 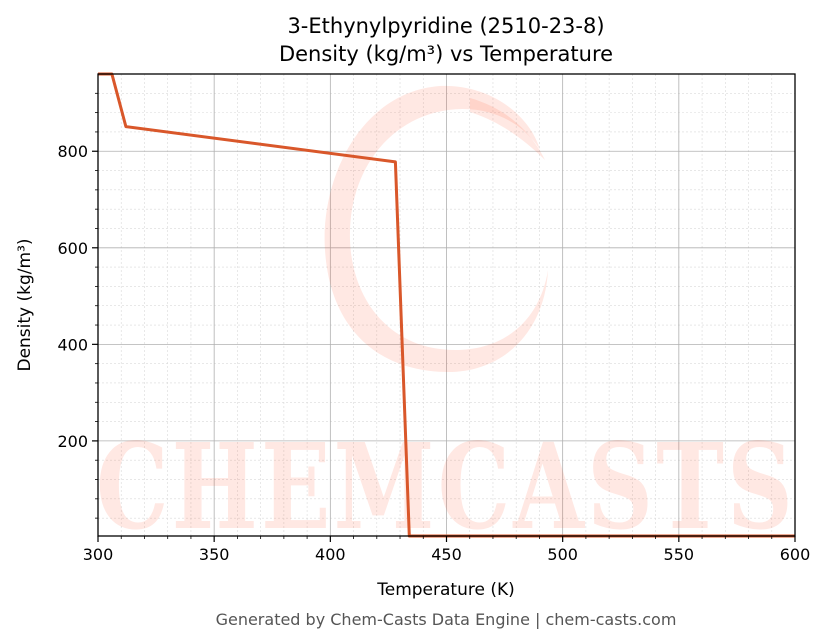 I want to click on chart-title: 3-Ethynylpyridine (2510-23-8), so click(x=445, y=26).